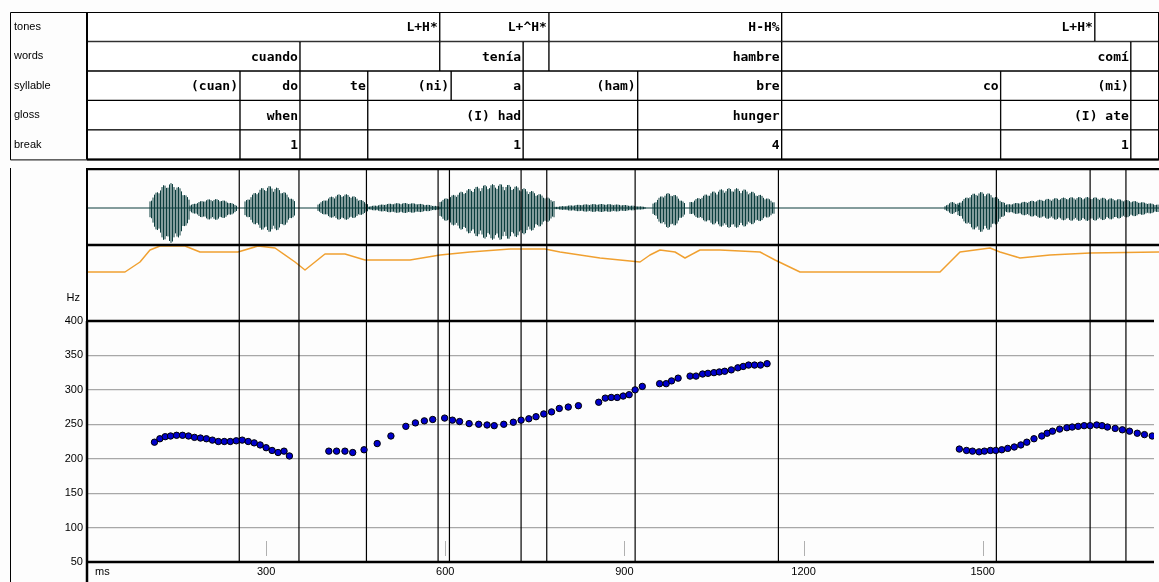  Describe the element at coordinates (527, 27) in the screenshot. I see `annotation: L+^H*` at that location.